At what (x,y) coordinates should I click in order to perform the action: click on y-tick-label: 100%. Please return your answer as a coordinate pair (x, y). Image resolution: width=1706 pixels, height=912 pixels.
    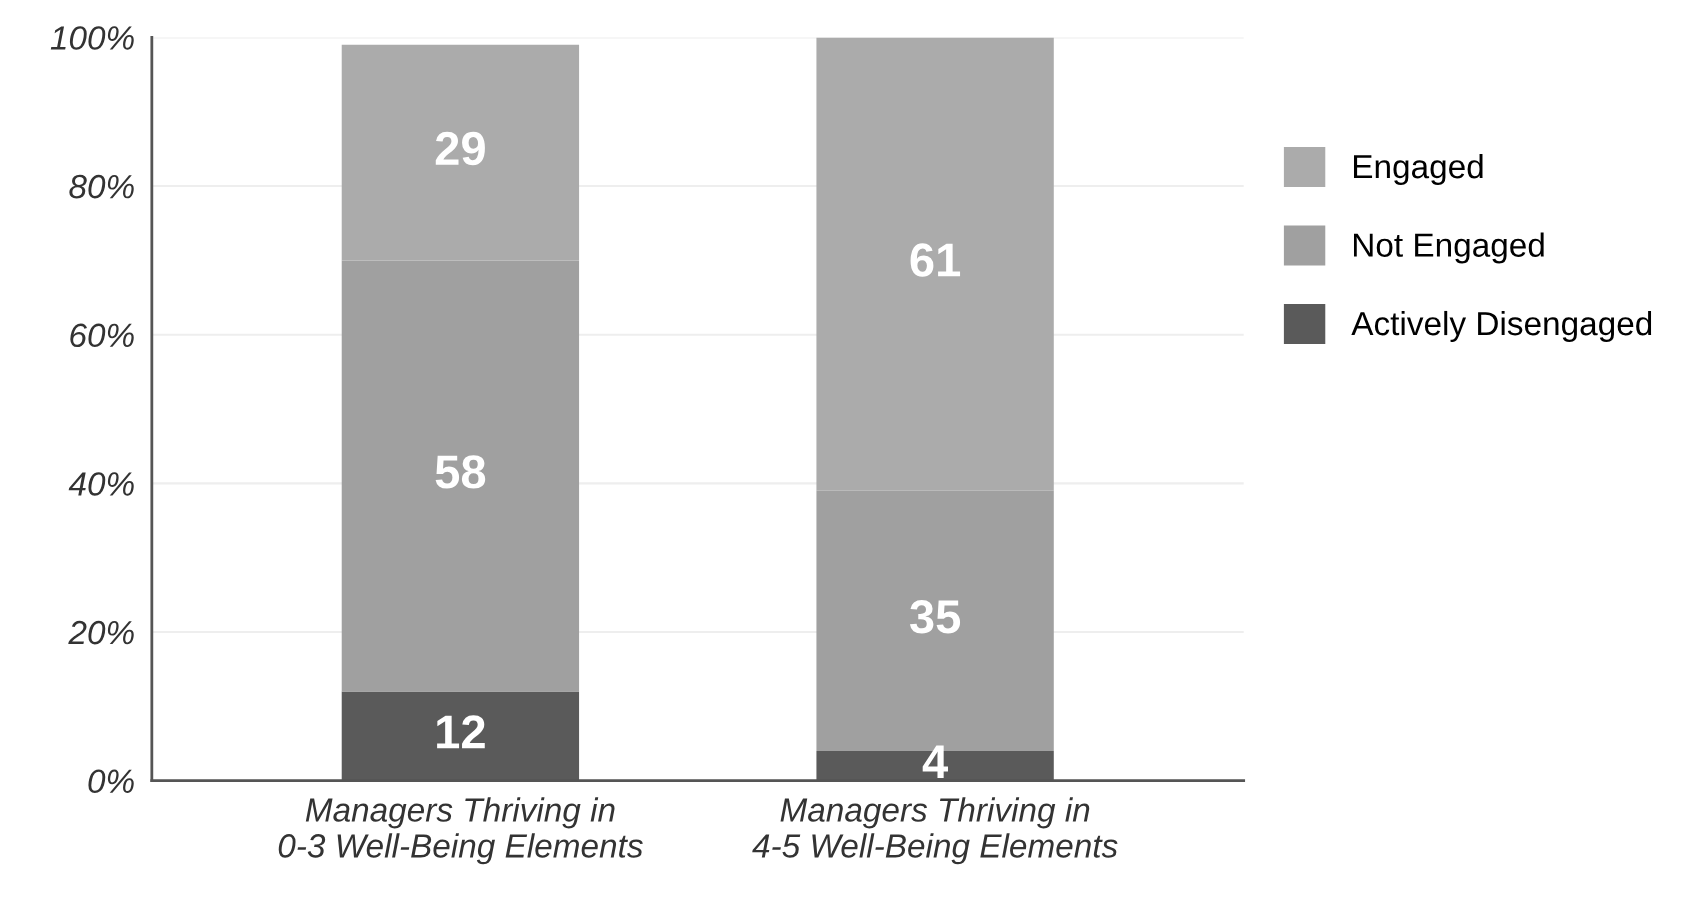
    Looking at the image, I should click on (92, 38).